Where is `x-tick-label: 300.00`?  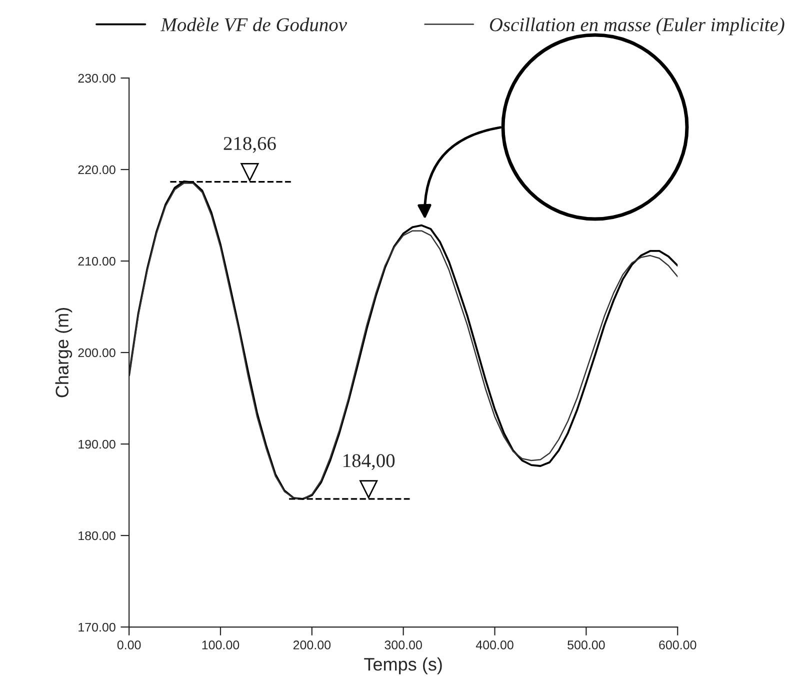 x-tick-label: 300.00 is located at coordinates (403, 645).